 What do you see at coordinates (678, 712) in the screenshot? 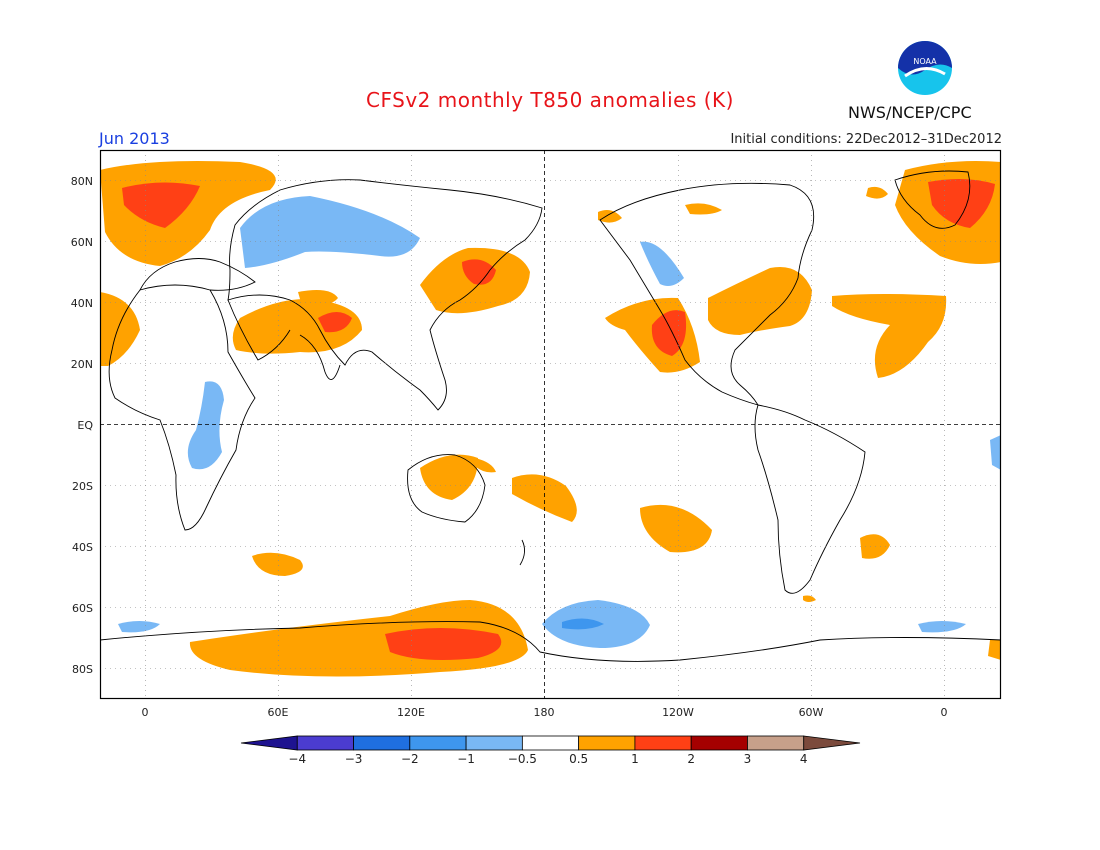
I see `lon-label-120w: 120W` at bounding box center [678, 712].